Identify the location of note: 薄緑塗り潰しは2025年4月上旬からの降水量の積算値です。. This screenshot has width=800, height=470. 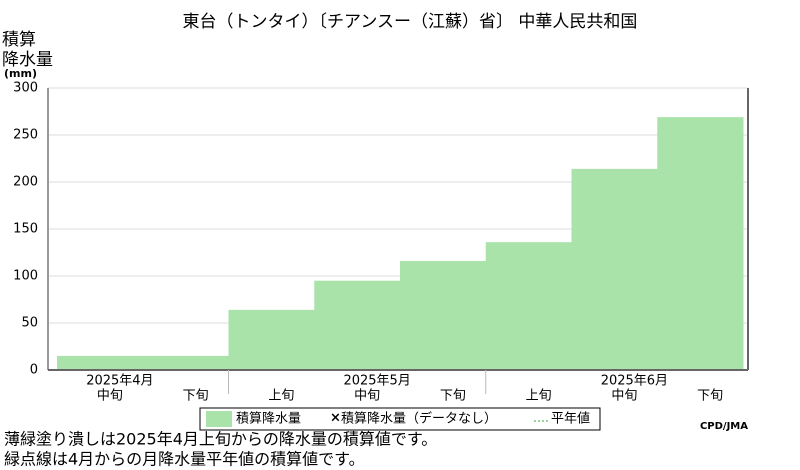
(220, 439).